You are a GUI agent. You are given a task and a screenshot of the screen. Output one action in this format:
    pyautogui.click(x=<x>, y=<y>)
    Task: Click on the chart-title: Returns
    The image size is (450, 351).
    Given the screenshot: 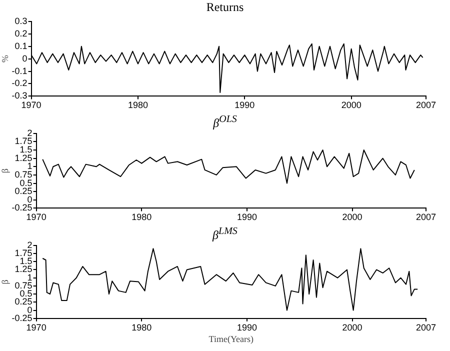 What is the action you would take?
    pyautogui.click(x=225, y=7)
    